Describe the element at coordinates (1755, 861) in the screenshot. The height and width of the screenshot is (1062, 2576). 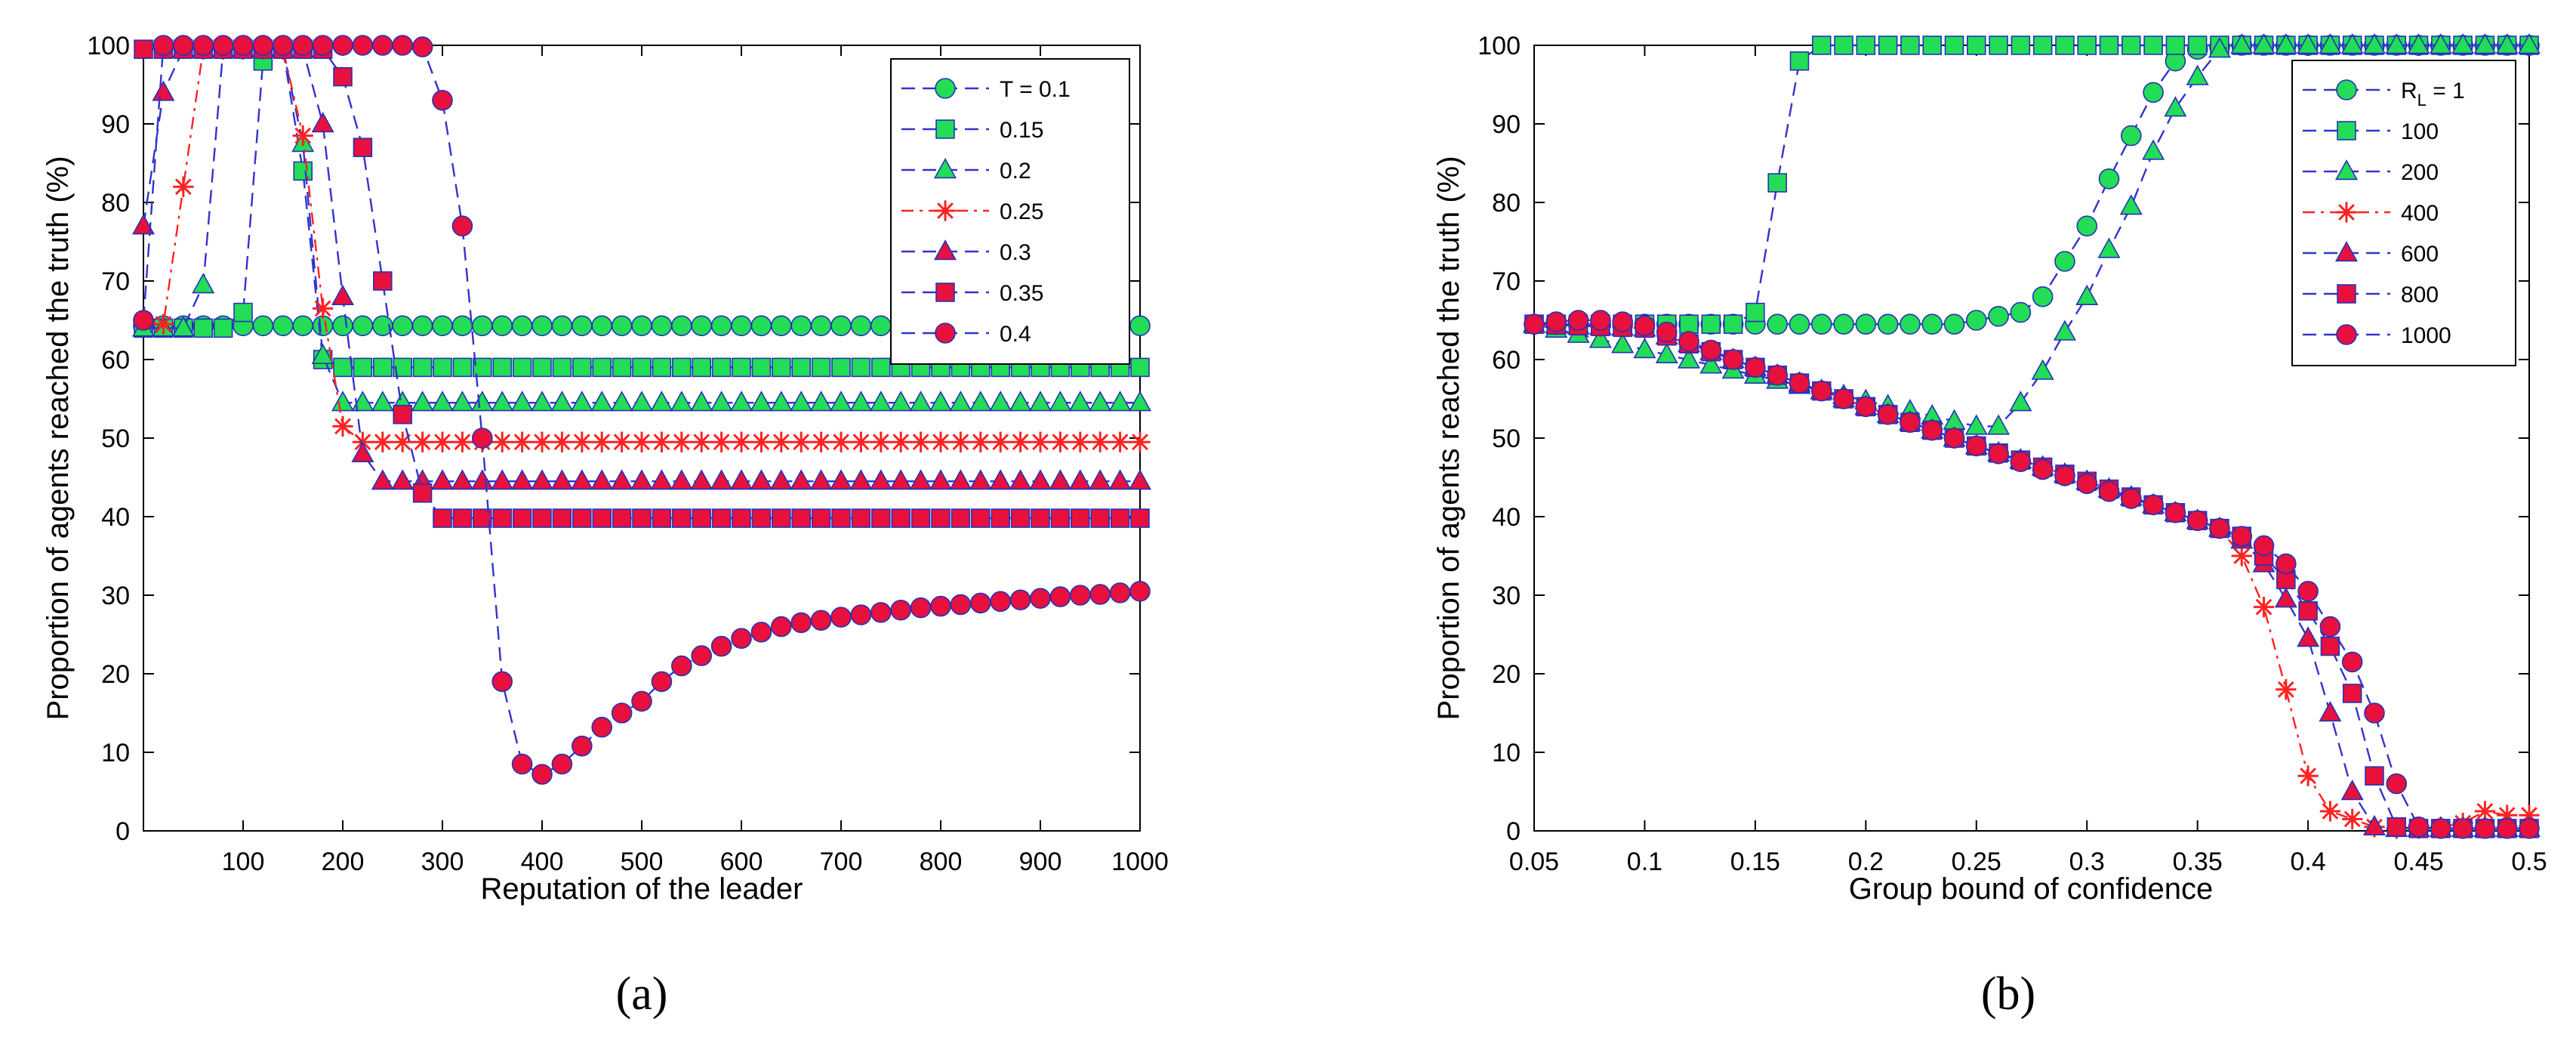
I see `x-tick-label: 0.15` at that location.